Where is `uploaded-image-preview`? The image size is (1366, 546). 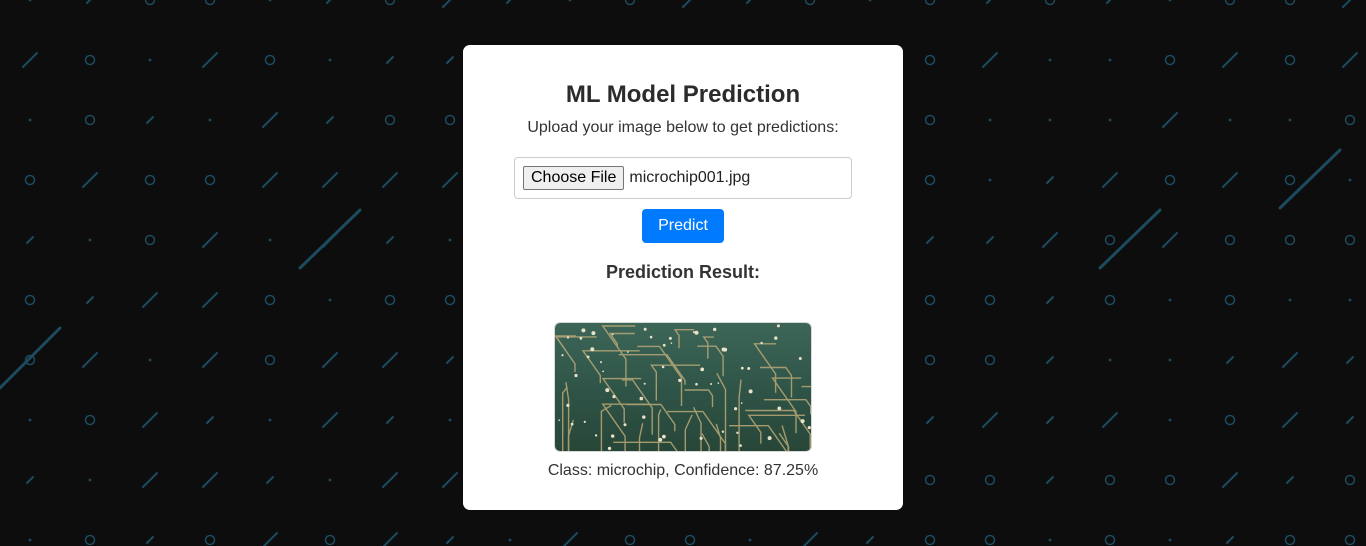
uploaded-image-preview is located at coordinates (683, 387).